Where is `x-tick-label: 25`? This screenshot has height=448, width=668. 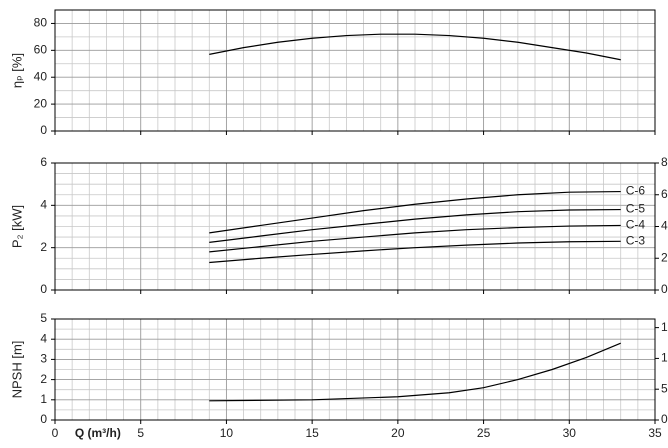
x-tick-label: 25 is located at coordinates (484, 433).